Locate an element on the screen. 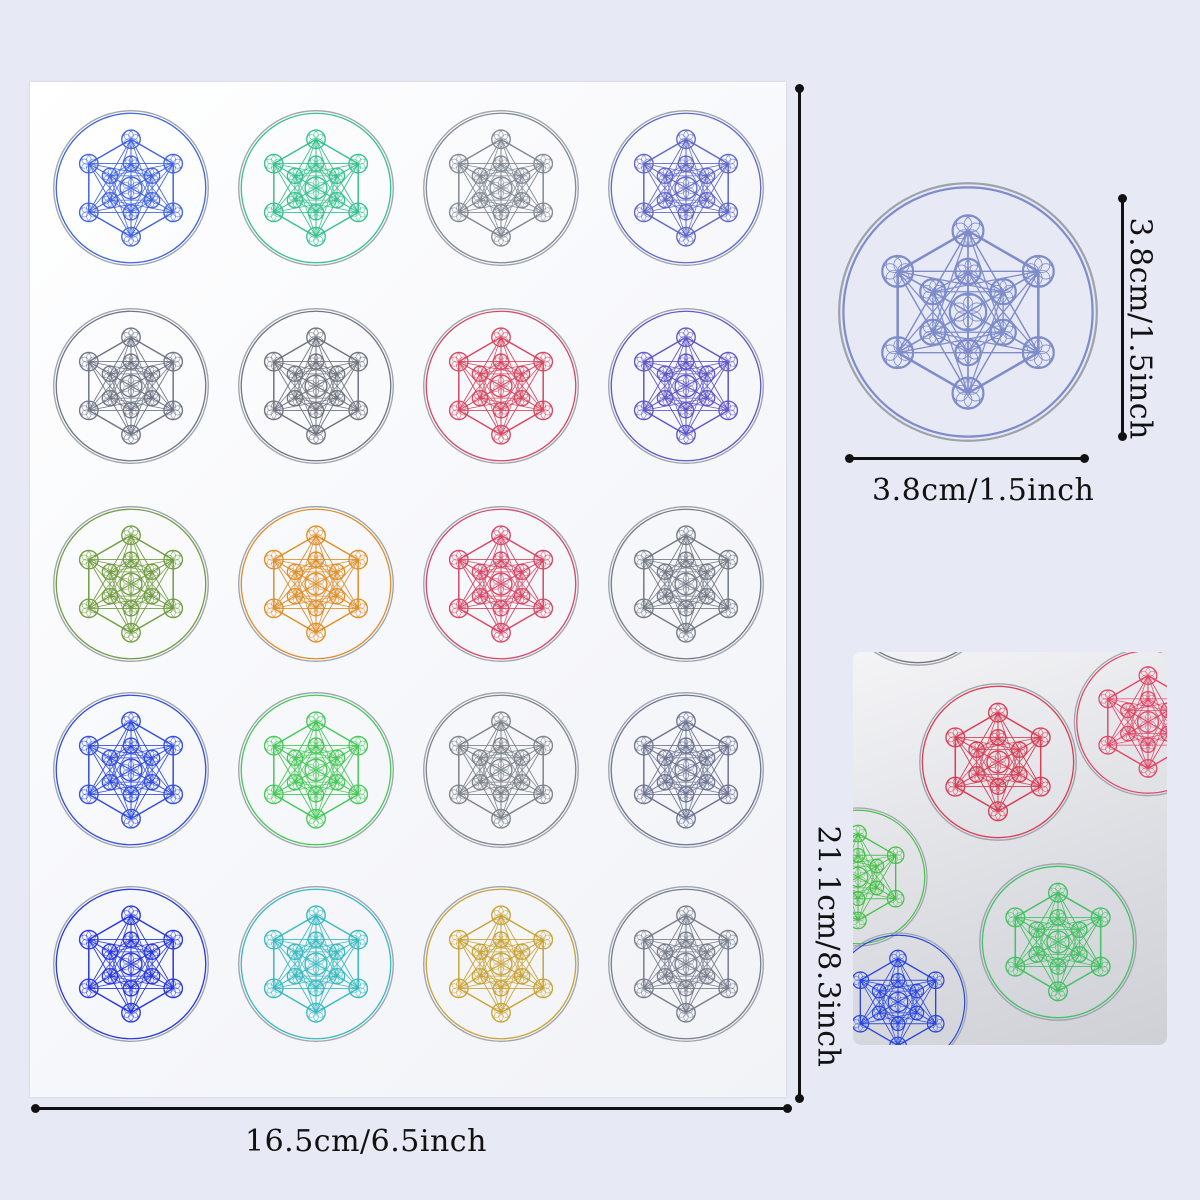 This screenshot has width=1200, height=1200. sticker-r5-c1 is located at coordinates (131, 964).